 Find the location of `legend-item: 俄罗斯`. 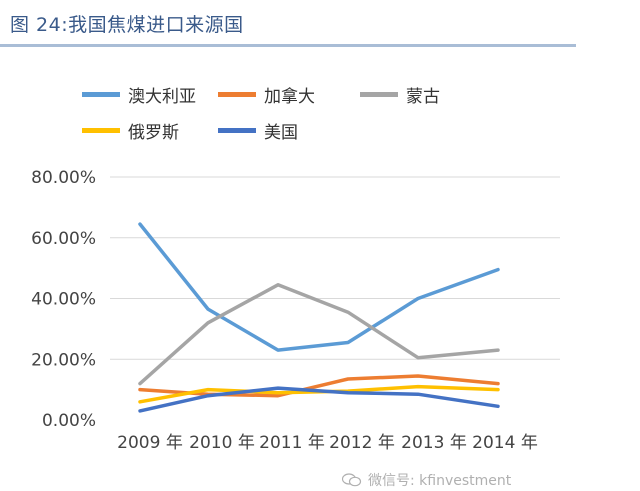

legend-item: 俄罗斯 is located at coordinates (130, 130).